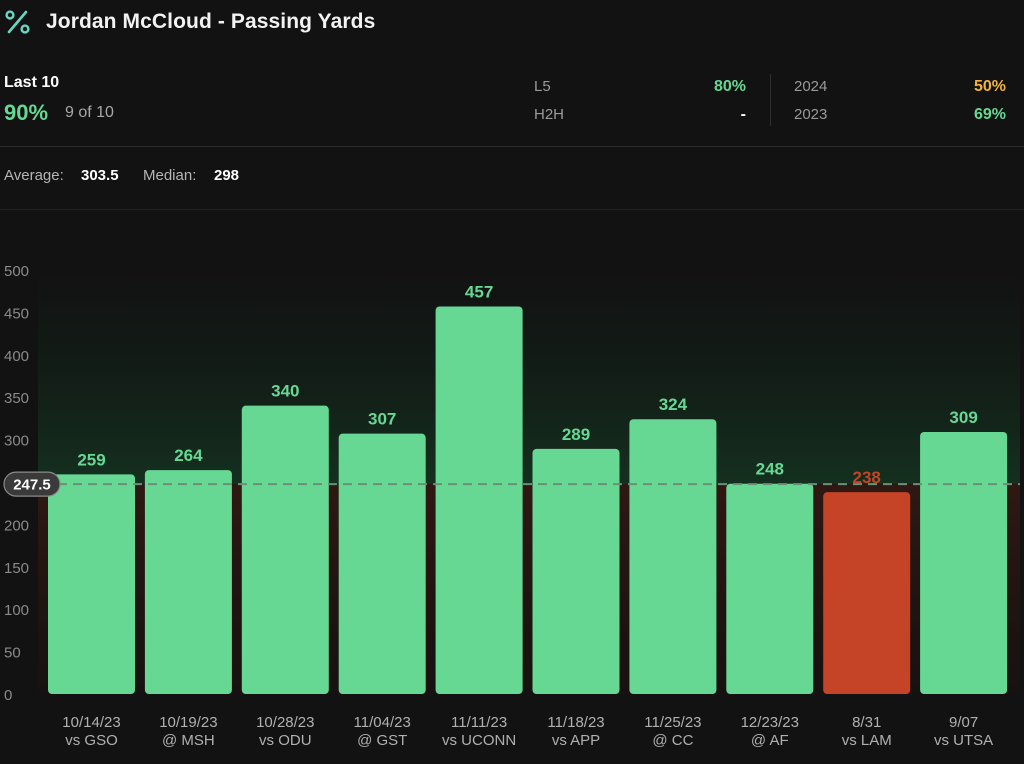  I want to click on x-tick-date: 10/19/23, so click(188, 722).